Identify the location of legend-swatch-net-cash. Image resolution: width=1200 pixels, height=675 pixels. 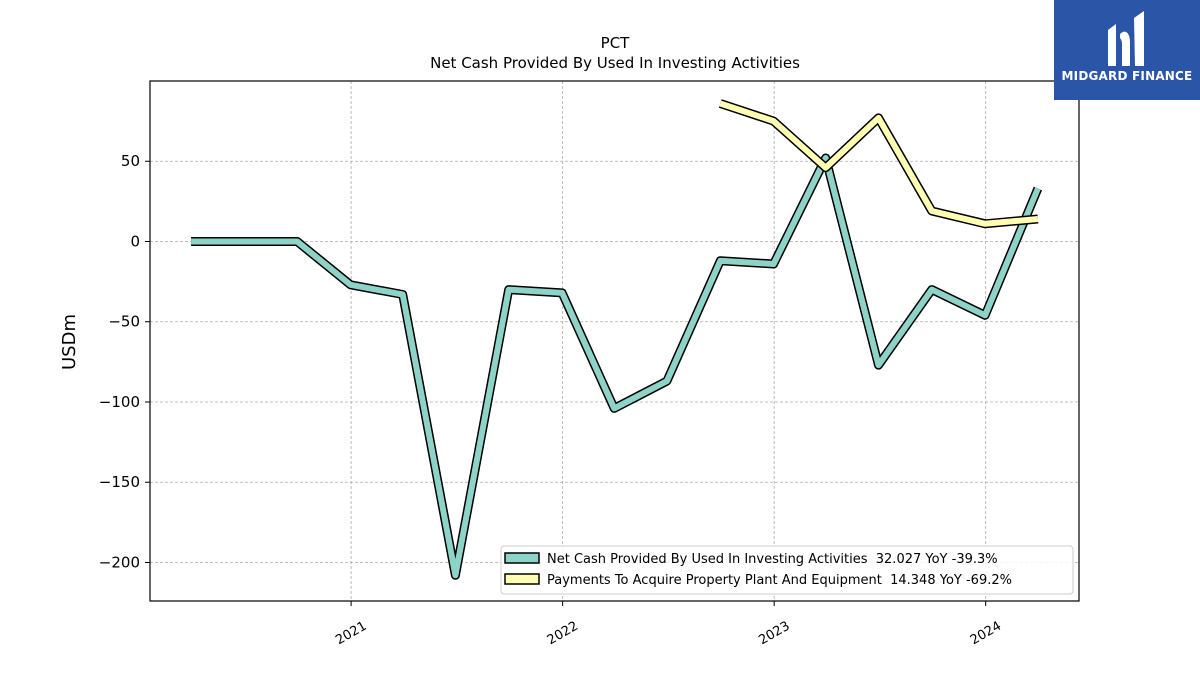
(522, 558).